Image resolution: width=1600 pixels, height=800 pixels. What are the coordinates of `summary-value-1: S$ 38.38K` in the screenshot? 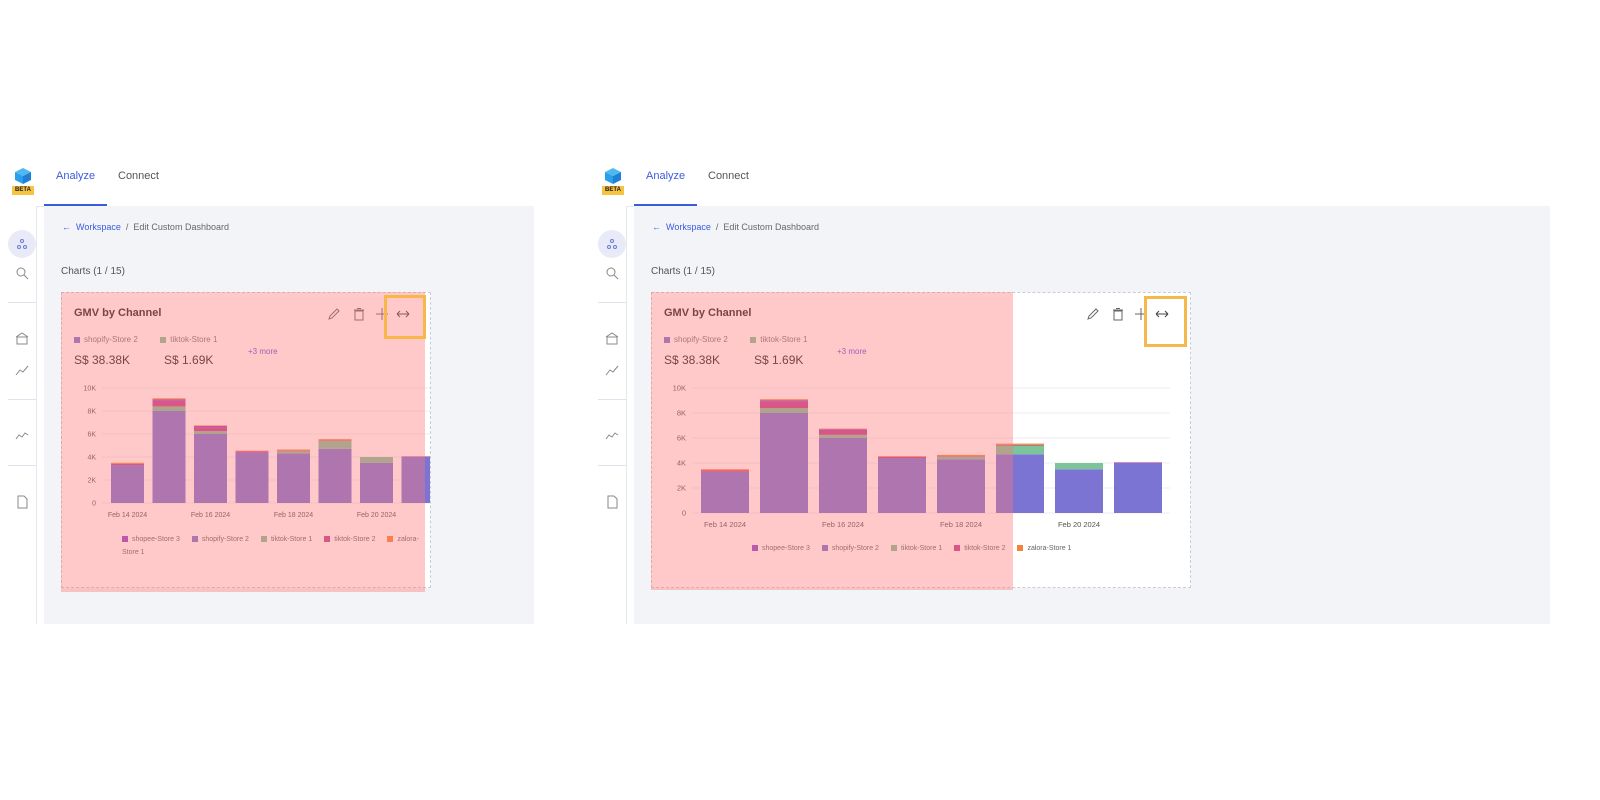 It's located at (692, 360).